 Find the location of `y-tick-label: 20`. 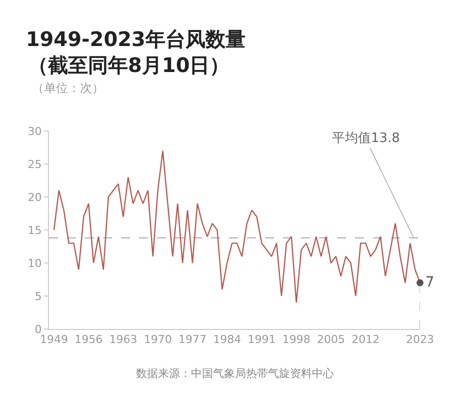

y-tick-label: 20 is located at coordinates (35, 197).